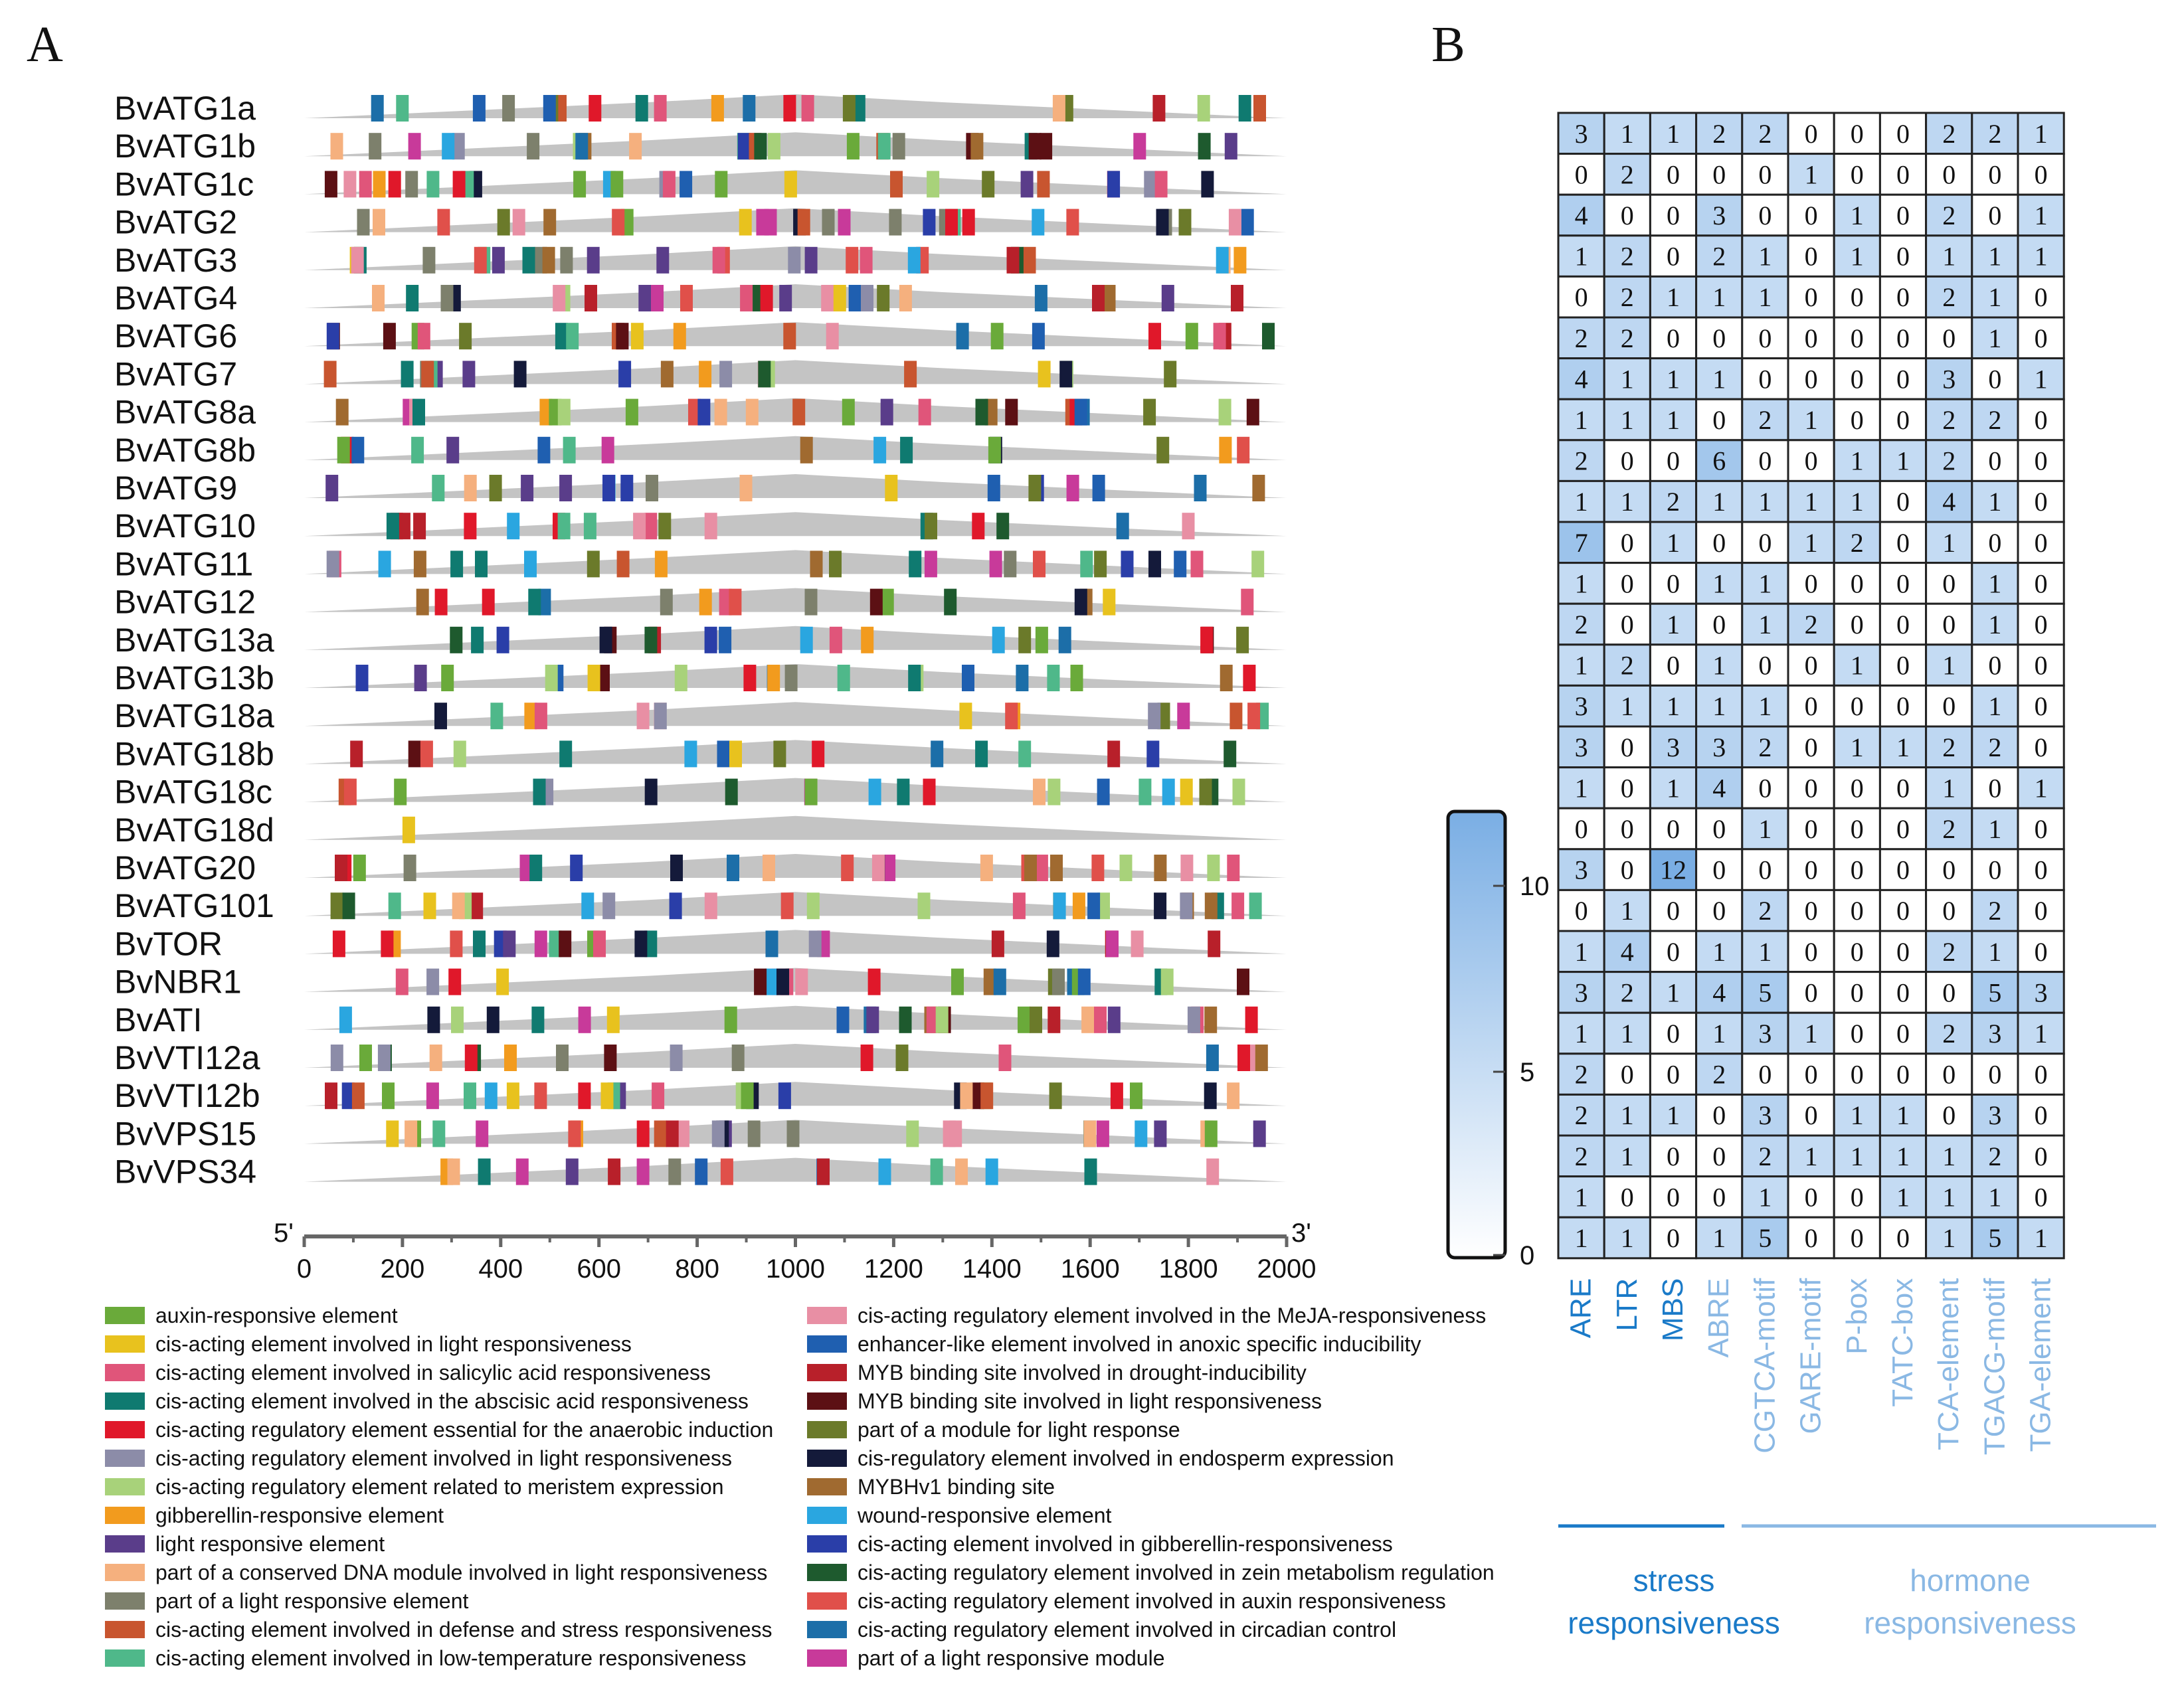 The height and width of the screenshot is (1686, 2184). I want to click on gene-label: BvATG9, so click(175, 488).